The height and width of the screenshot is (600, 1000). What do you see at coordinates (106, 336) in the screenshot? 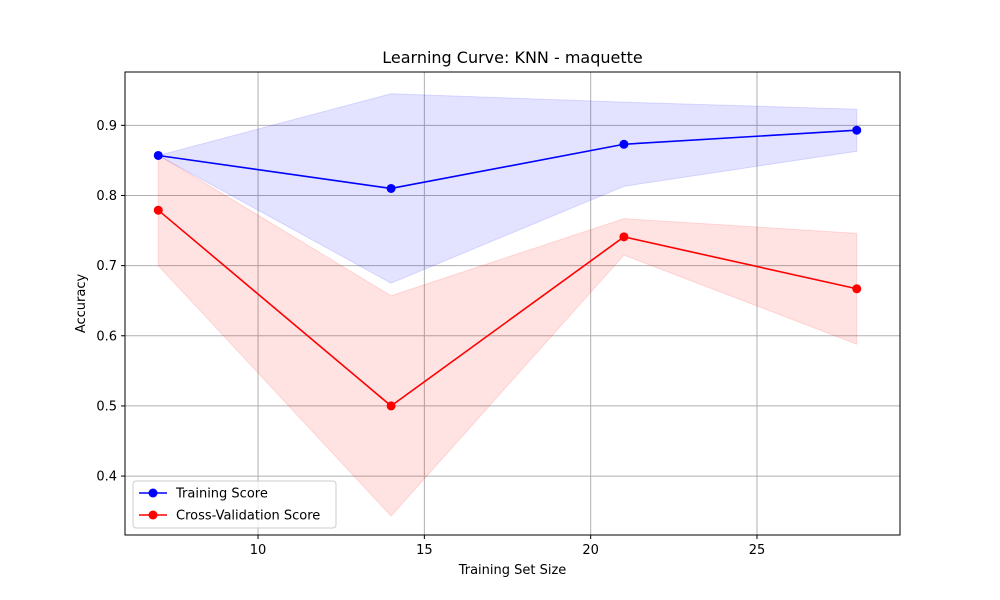
I see `y-tick-label: 0.6` at bounding box center [106, 336].